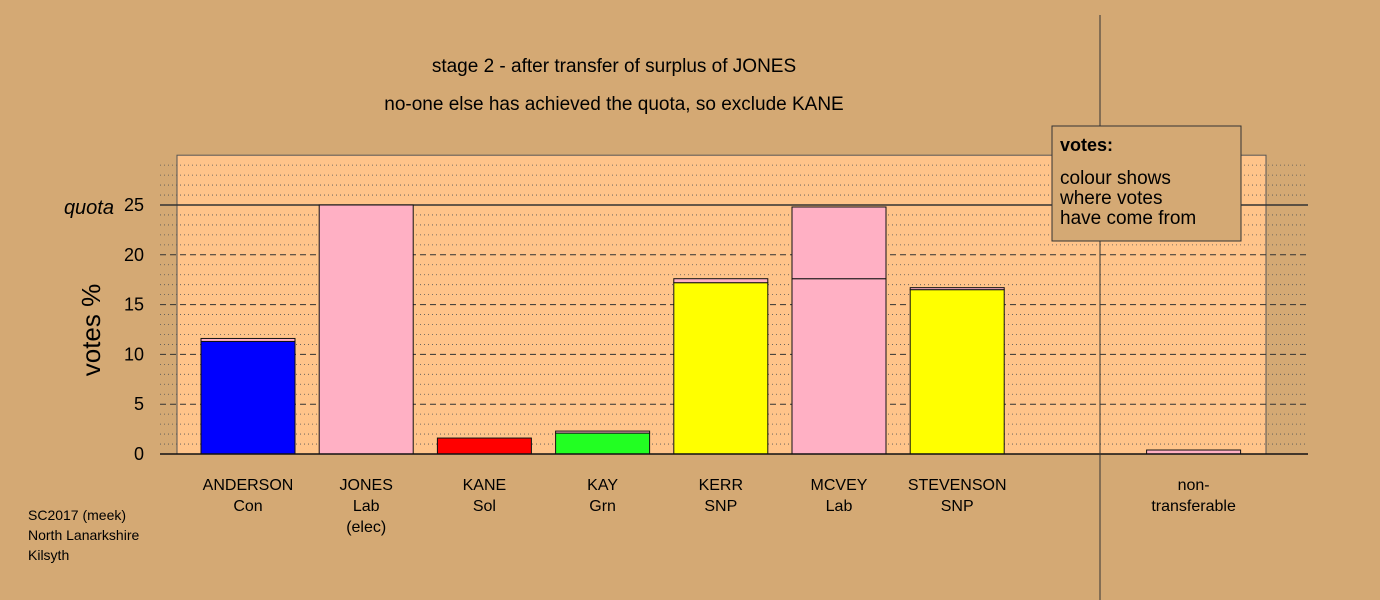  Describe the element at coordinates (77, 515) in the screenshot. I see `footer-line-1: SC2017 (meek)` at that location.